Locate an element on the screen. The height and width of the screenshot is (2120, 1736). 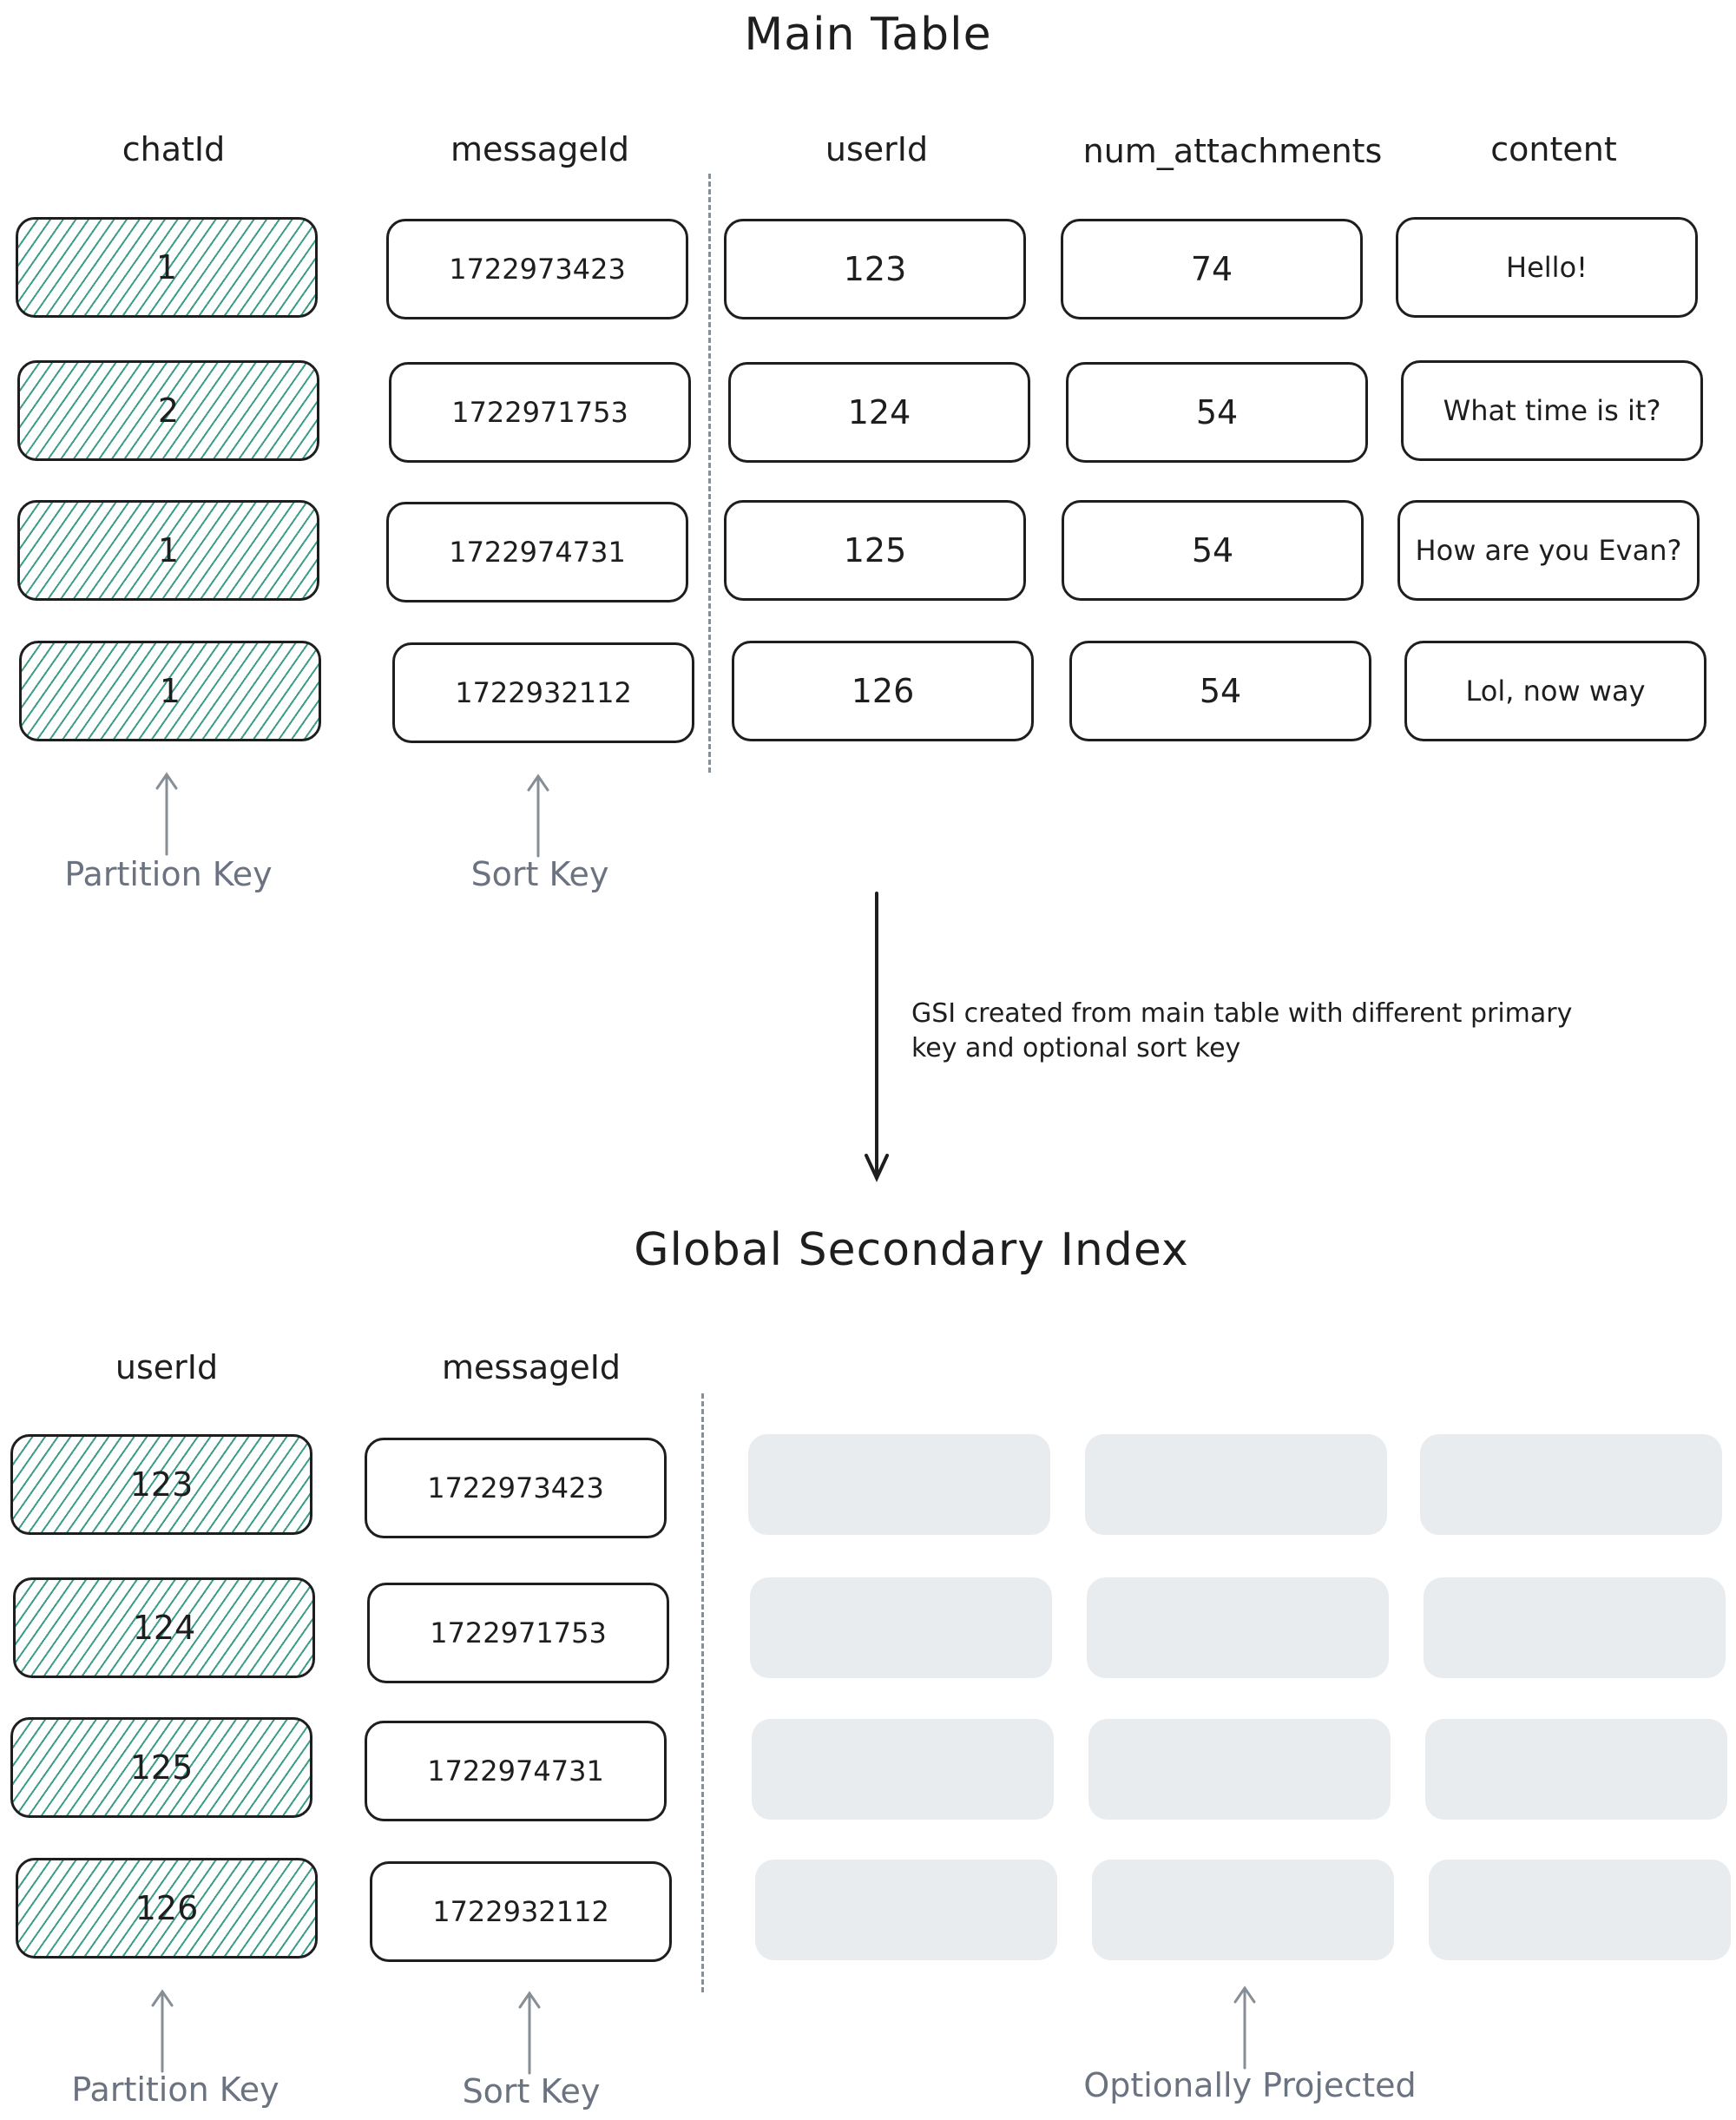
cell-chatid-row-1: 1 is located at coordinates (167, 267).